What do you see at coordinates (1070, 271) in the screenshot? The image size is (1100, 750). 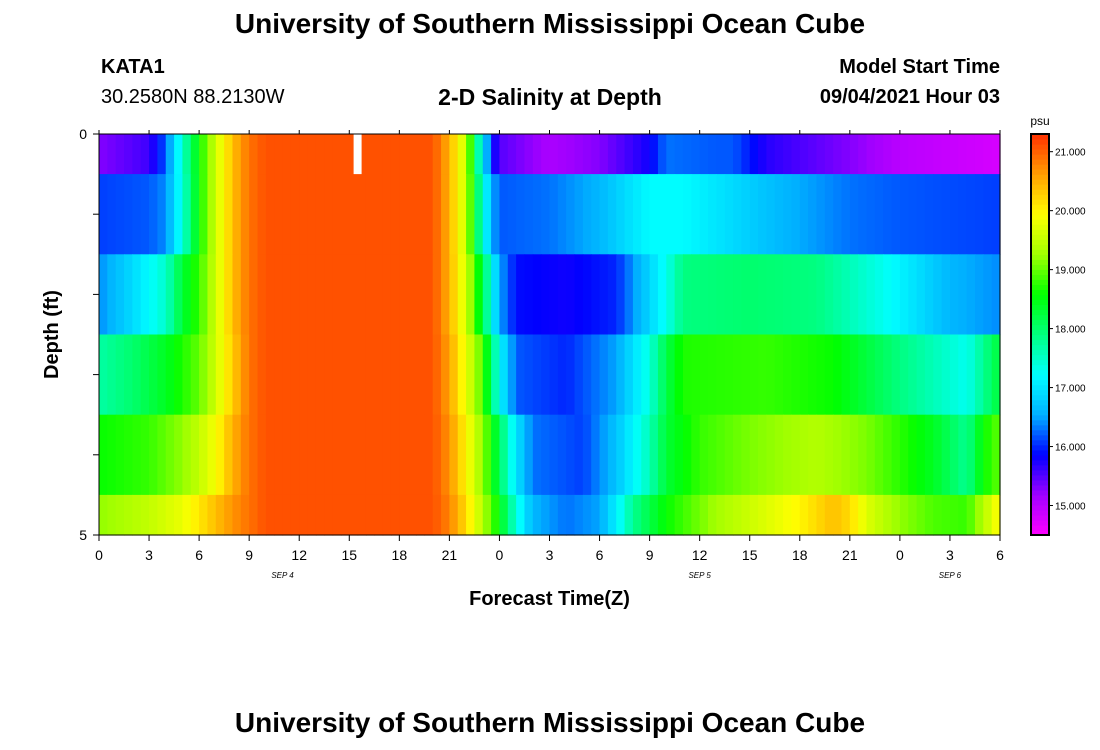 I see `colorbar-tick-label: 19.000` at bounding box center [1070, 271].